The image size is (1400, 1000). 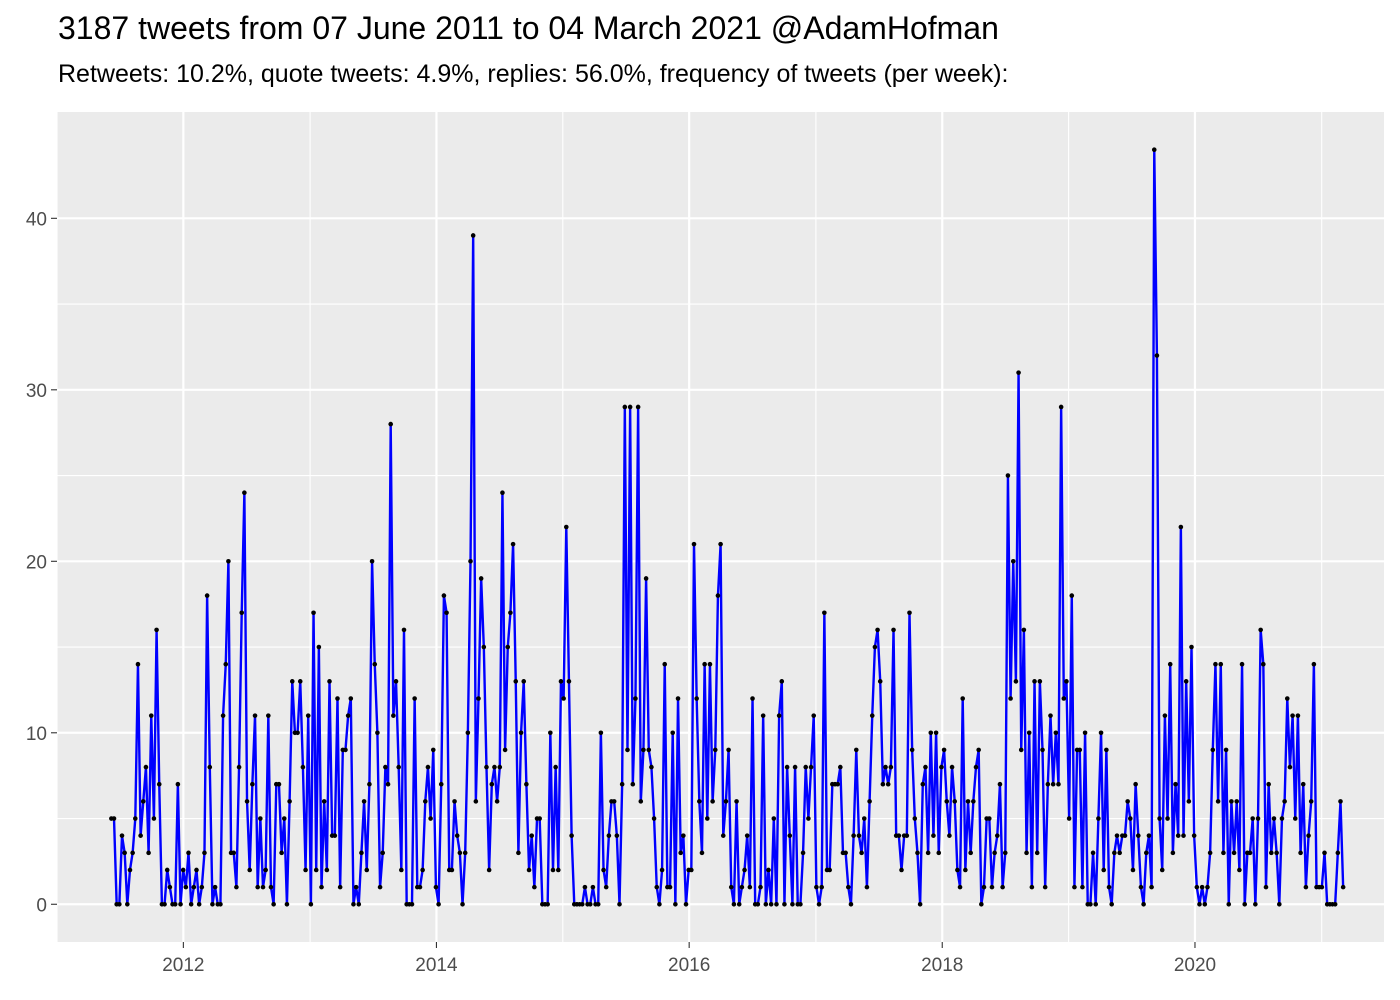 I want to click on y-axis: 0 10 20 30 40, so click(x=41, y=562).